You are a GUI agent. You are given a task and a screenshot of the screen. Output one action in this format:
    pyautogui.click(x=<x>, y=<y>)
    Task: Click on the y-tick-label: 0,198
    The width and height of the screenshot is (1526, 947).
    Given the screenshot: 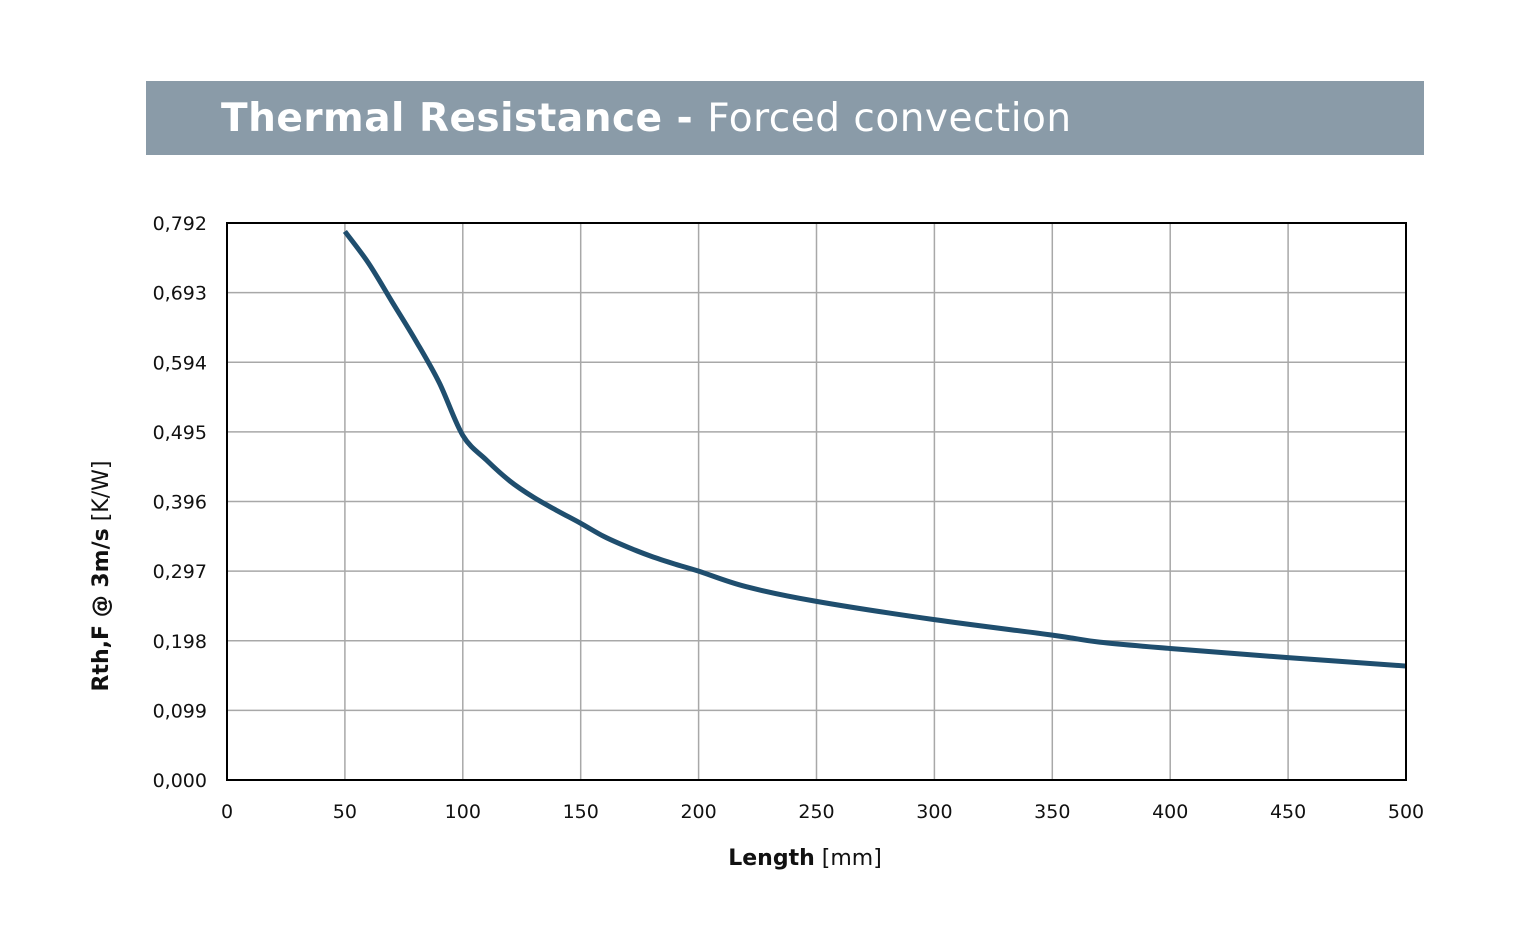 What is the action you would take?
    pyautogui.click(x=180, y=642)
    